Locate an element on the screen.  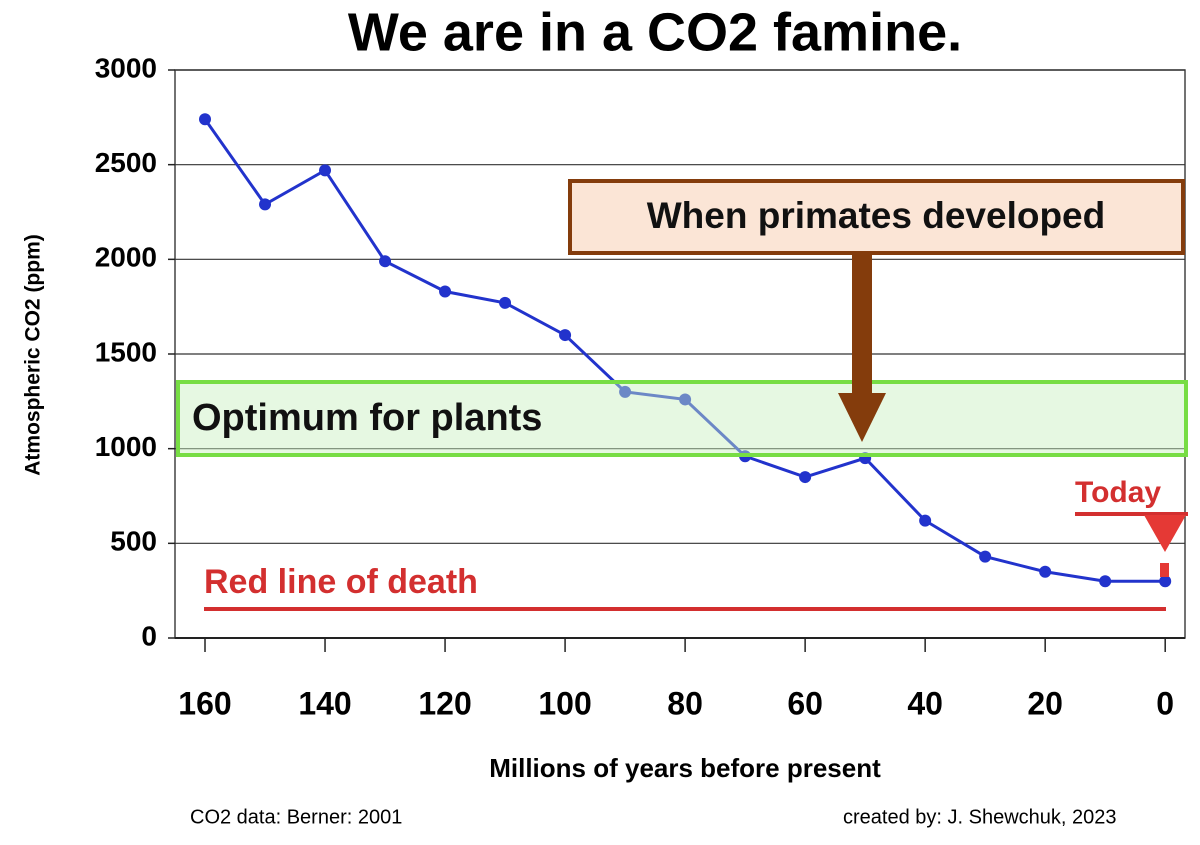
x-axis-label: Millions of years before present is located at coordinates (685, 768).